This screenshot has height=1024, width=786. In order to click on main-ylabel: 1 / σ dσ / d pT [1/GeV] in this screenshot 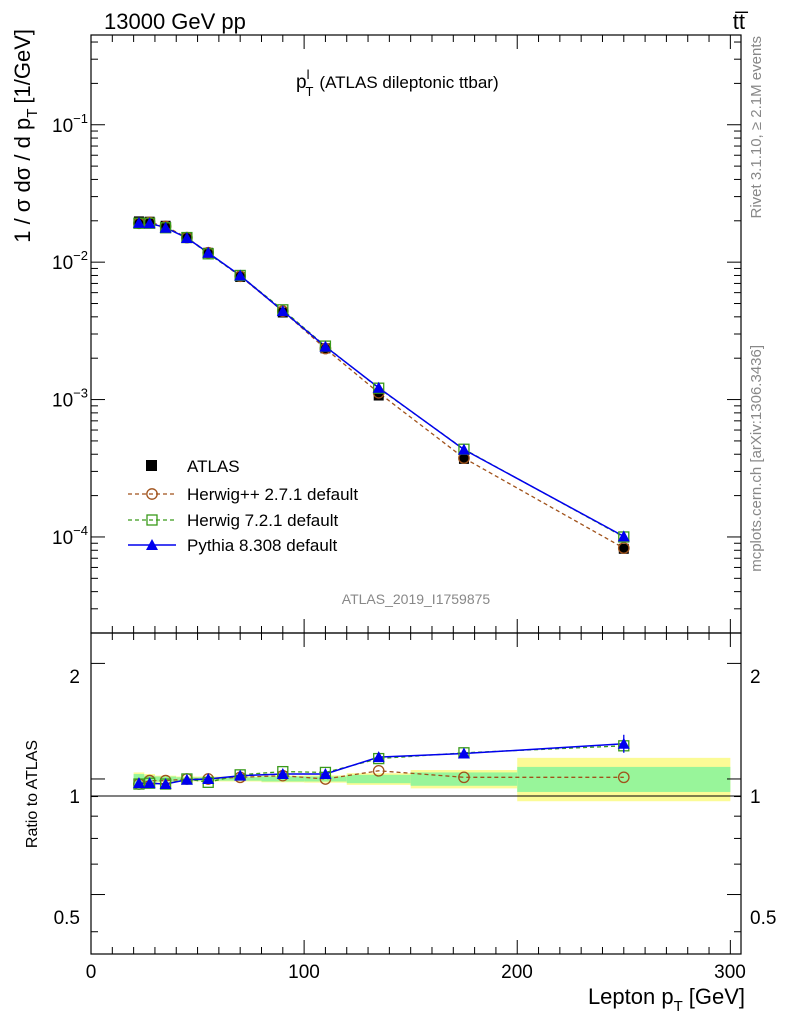, I will do `click(25, 136)`.